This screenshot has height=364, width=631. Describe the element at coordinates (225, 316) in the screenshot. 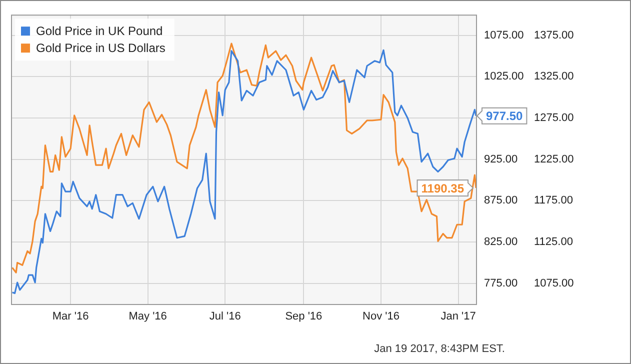

I see `x-tick-label: Jul '16` at that location.